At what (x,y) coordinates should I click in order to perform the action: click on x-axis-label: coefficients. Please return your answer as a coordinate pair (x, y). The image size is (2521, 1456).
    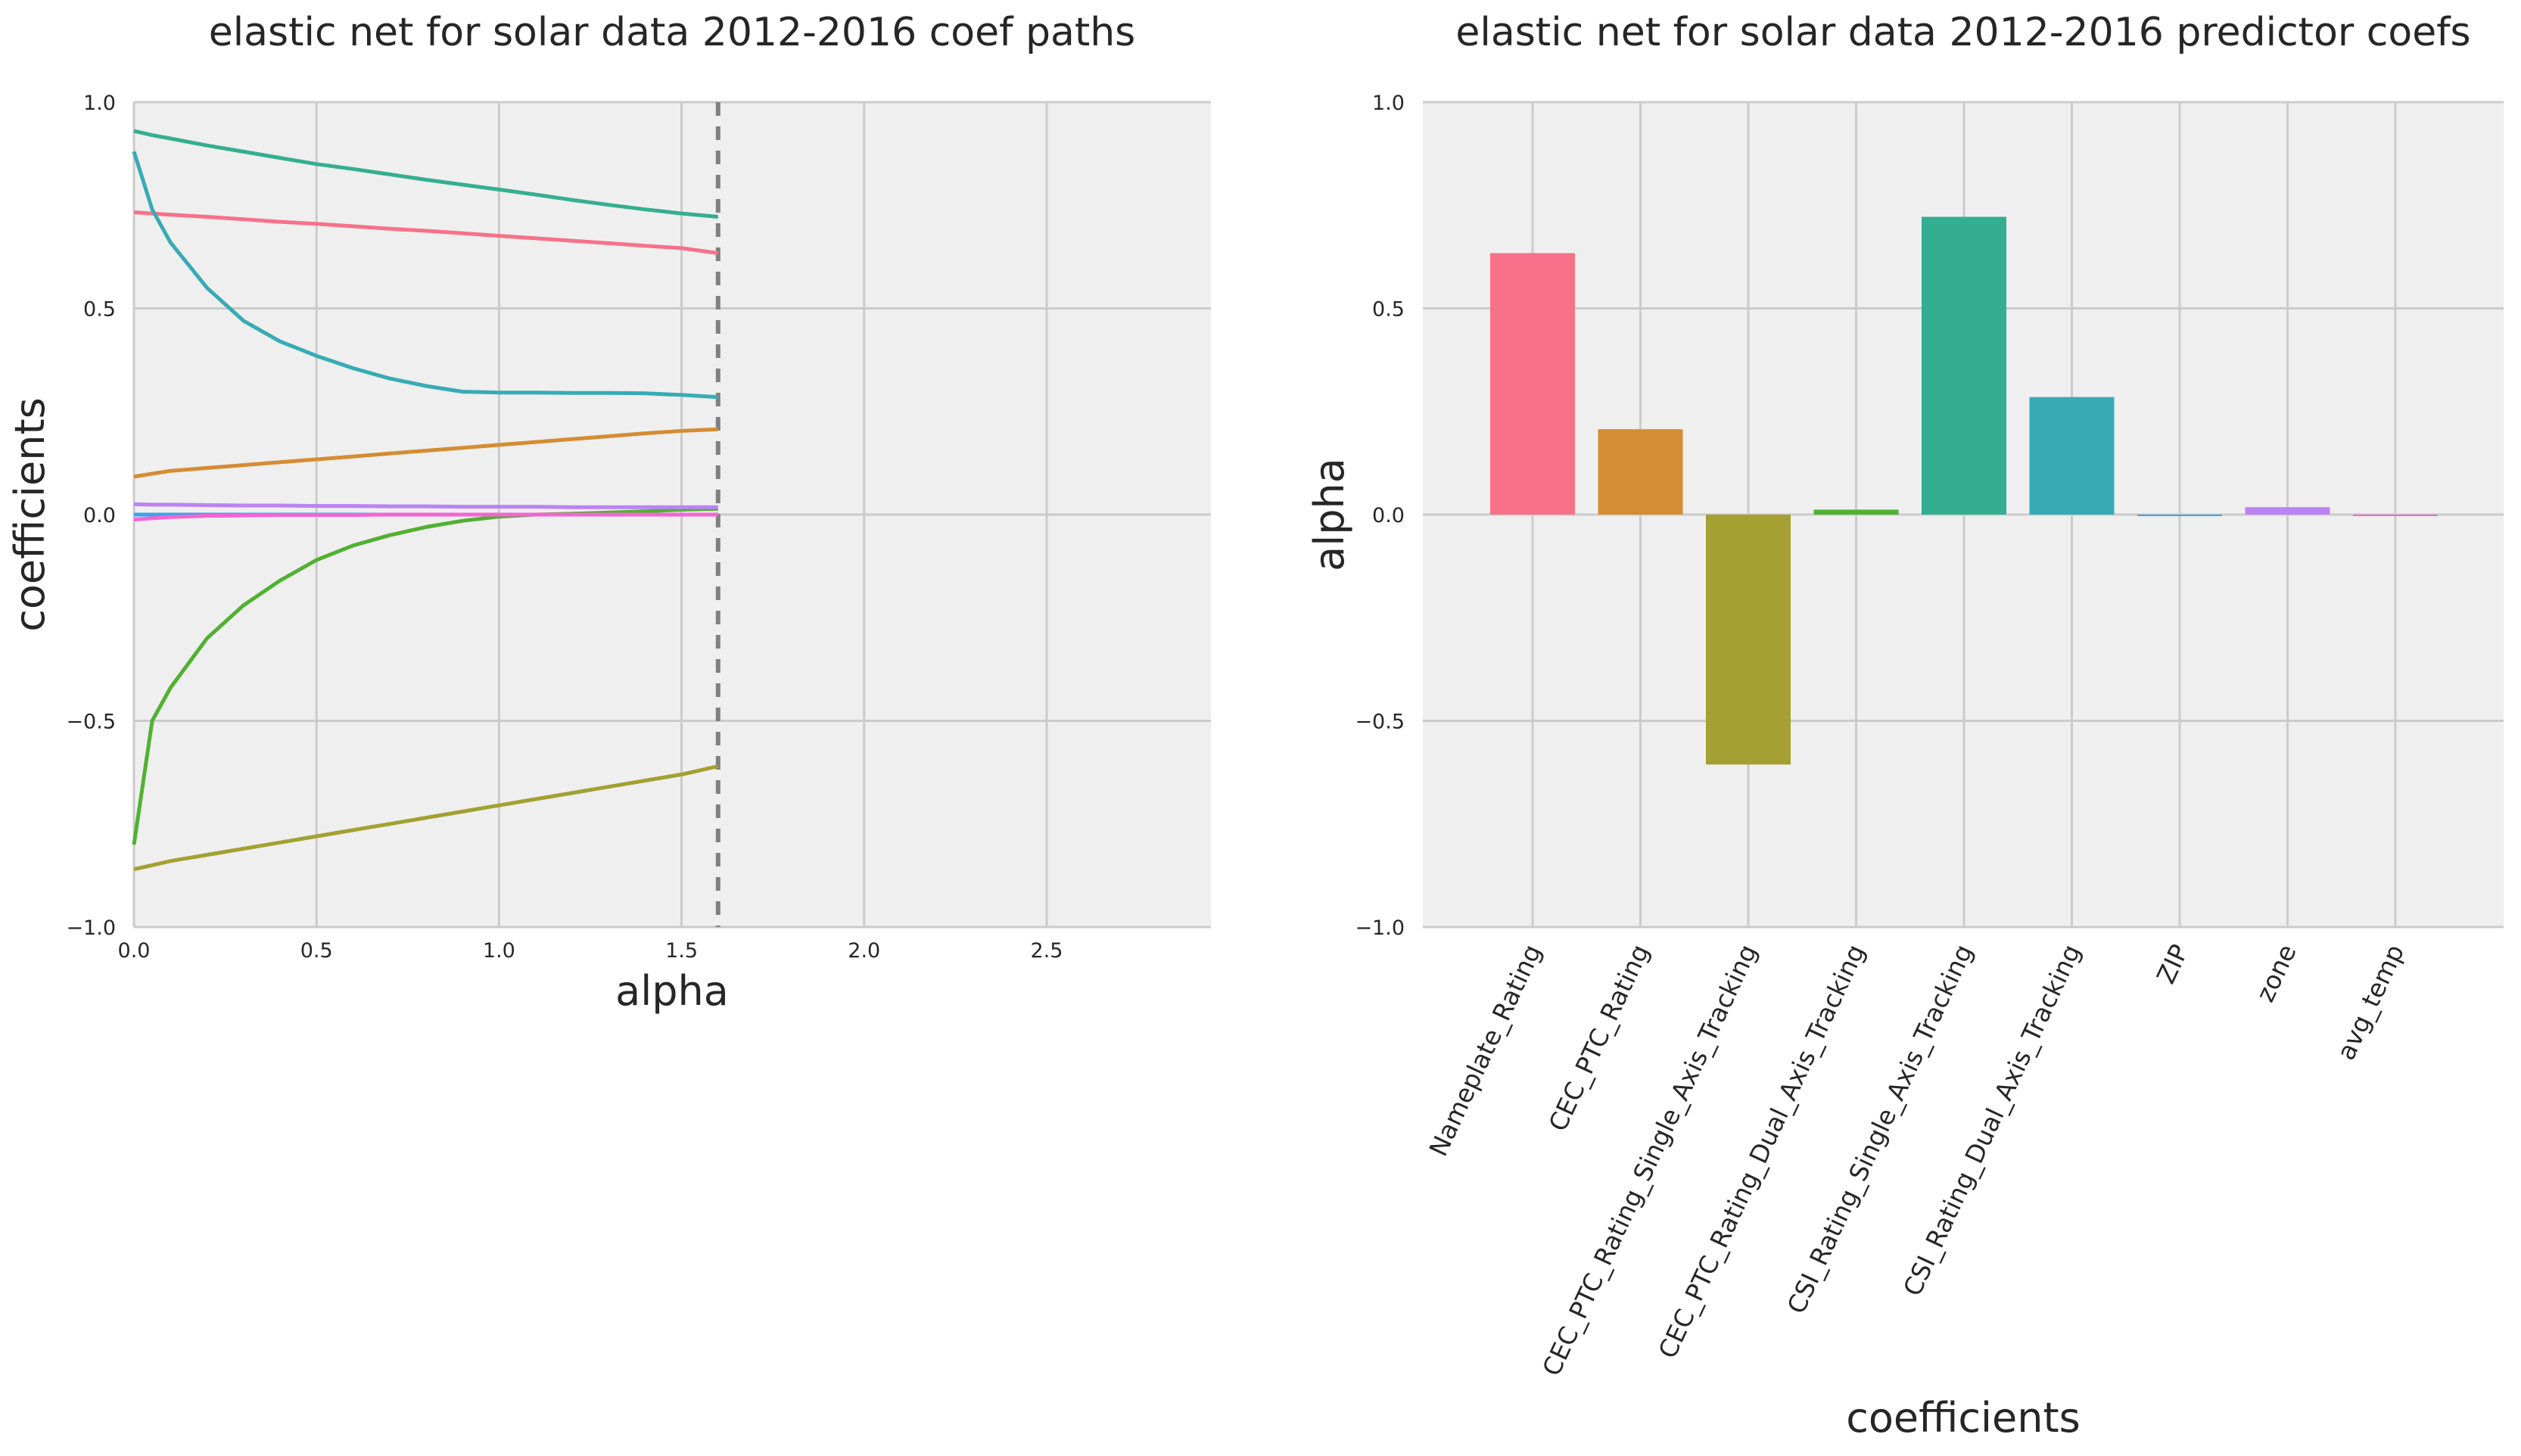
    Looking at the image, I should click on (1963, 1418).